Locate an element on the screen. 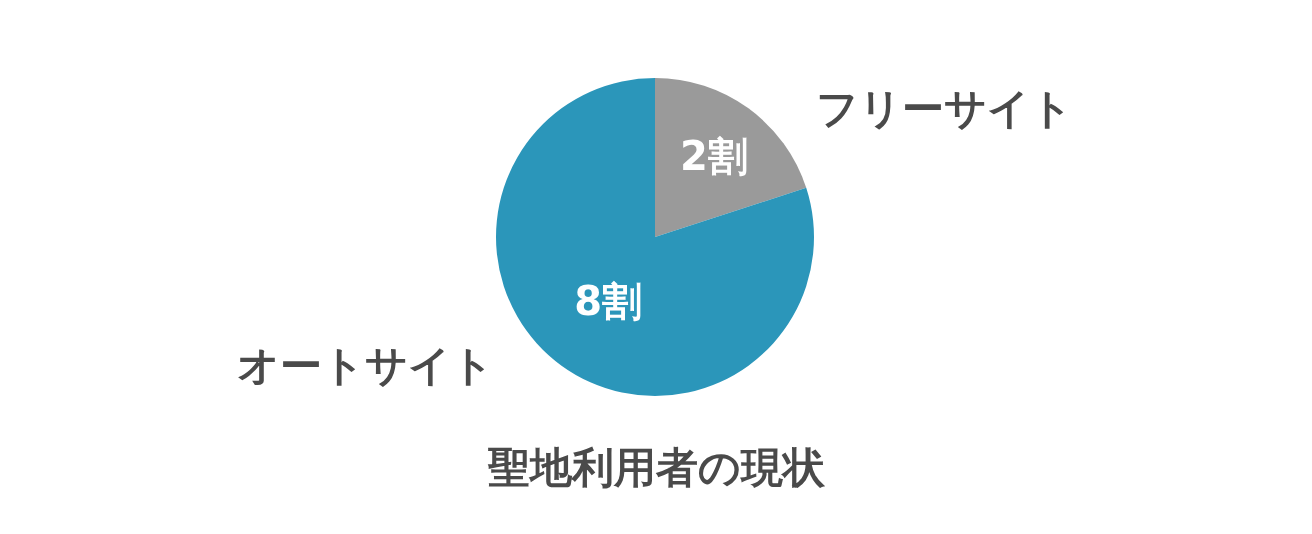 The width and height of the screenshot is (1312, 534). slice-label: フリーサイト is located at coordinates (944, 108).